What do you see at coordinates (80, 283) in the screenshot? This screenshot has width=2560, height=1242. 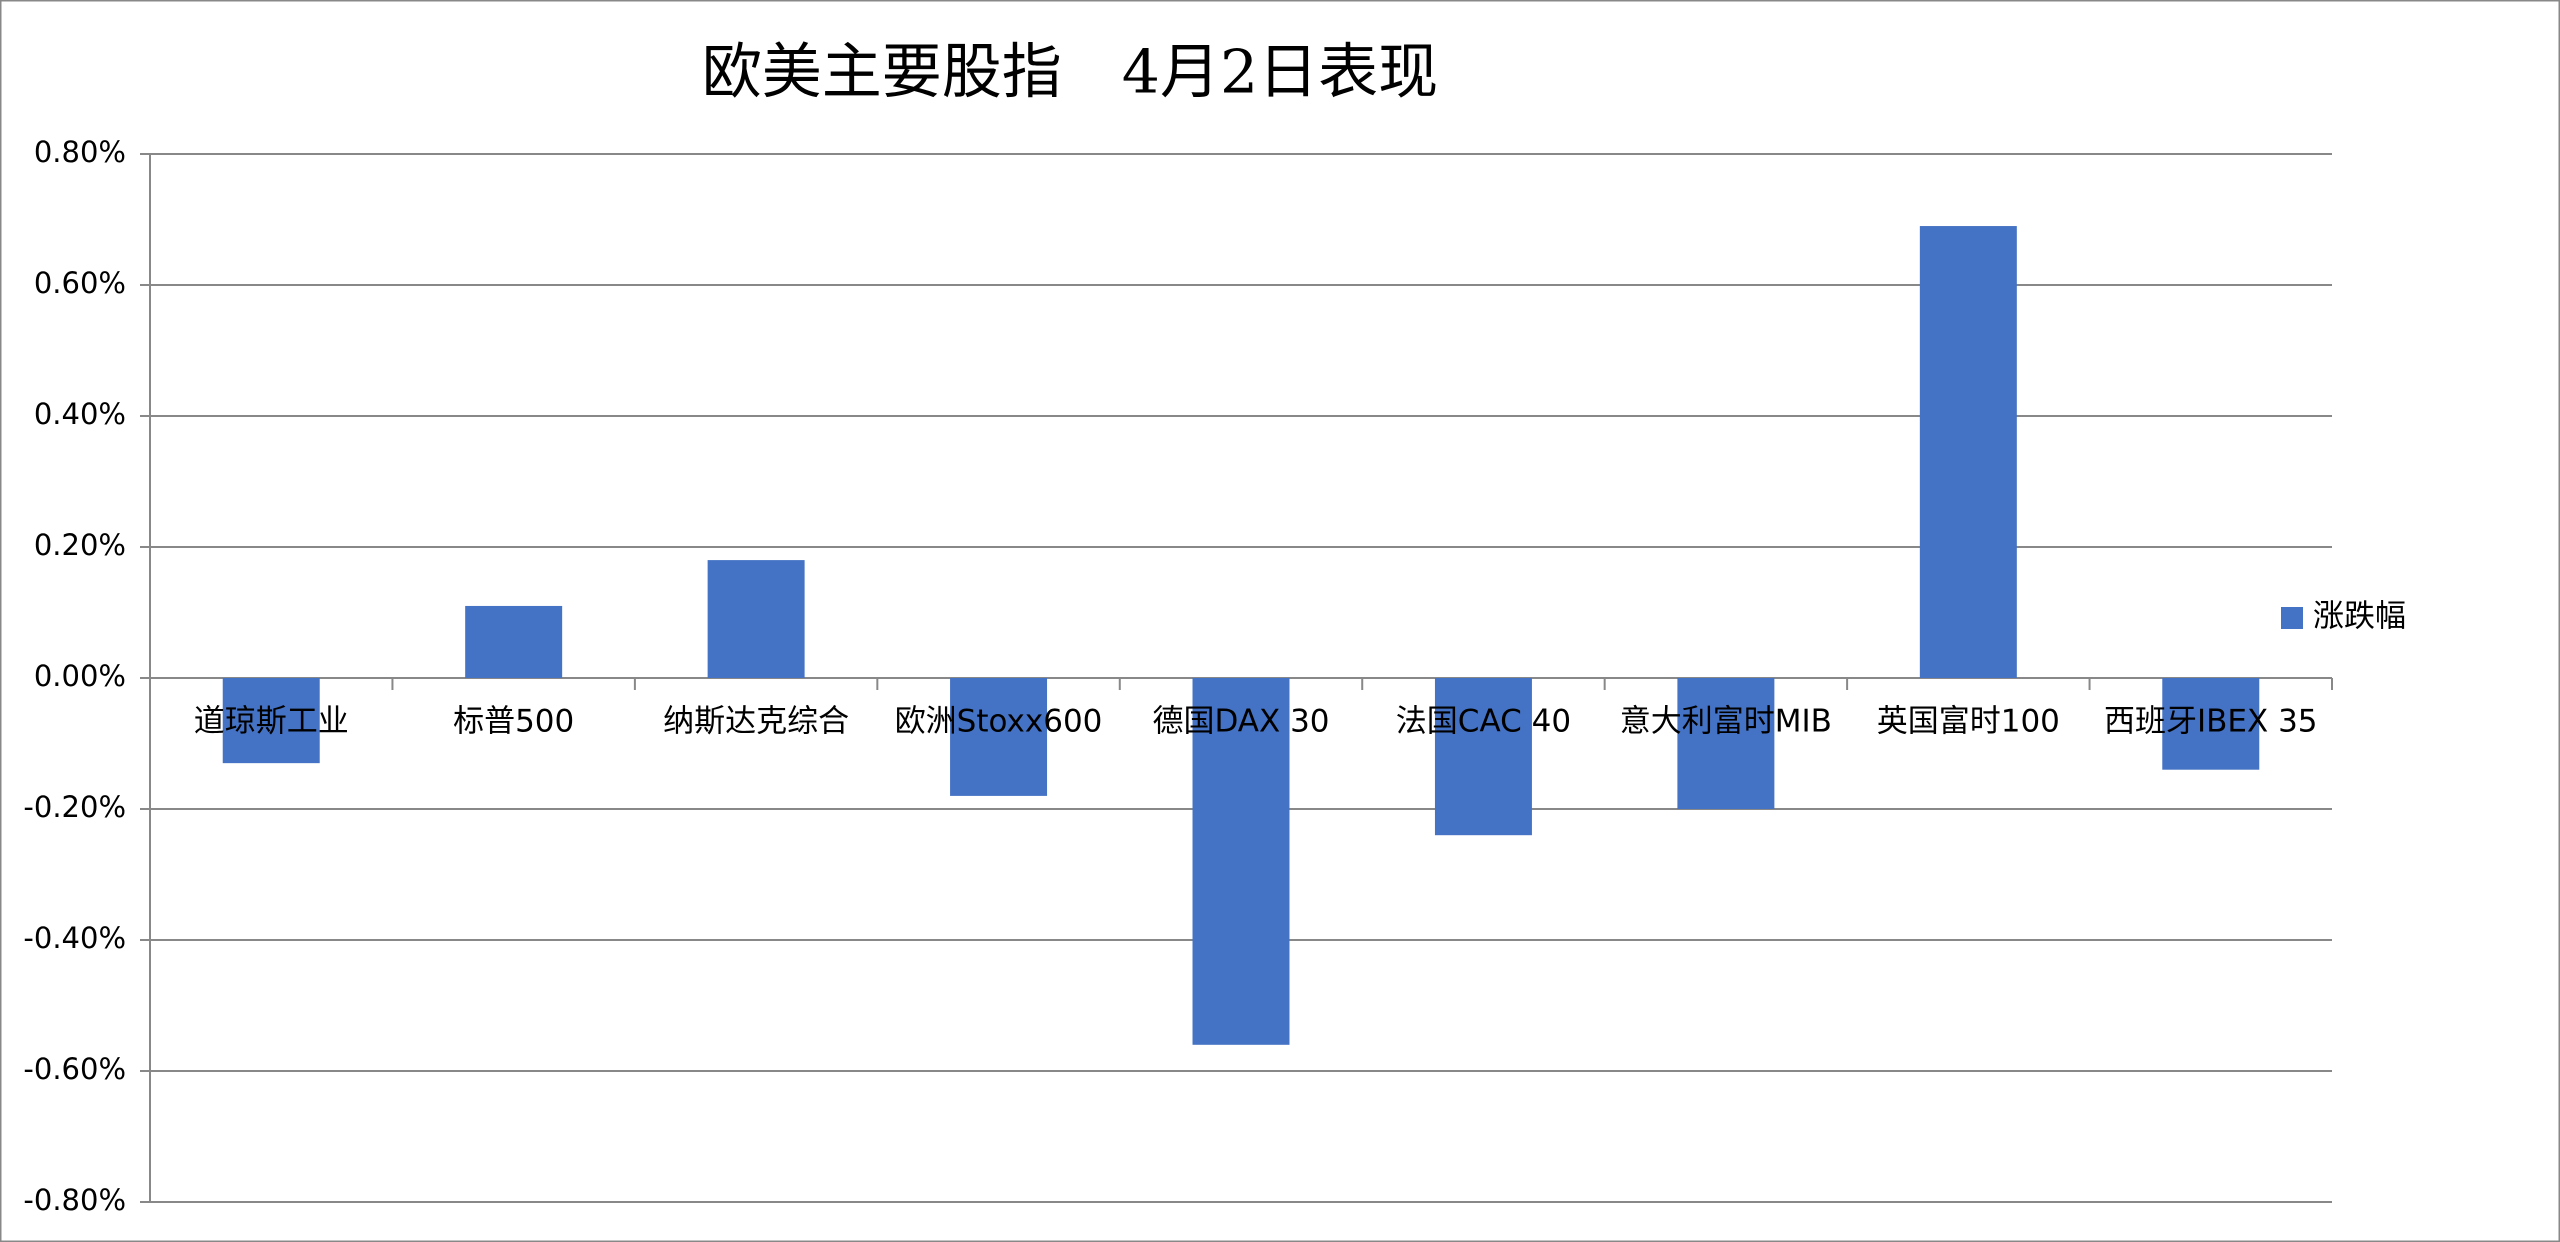 I see `y-tick-label: 0.60%` at bounding box center [80, 283].